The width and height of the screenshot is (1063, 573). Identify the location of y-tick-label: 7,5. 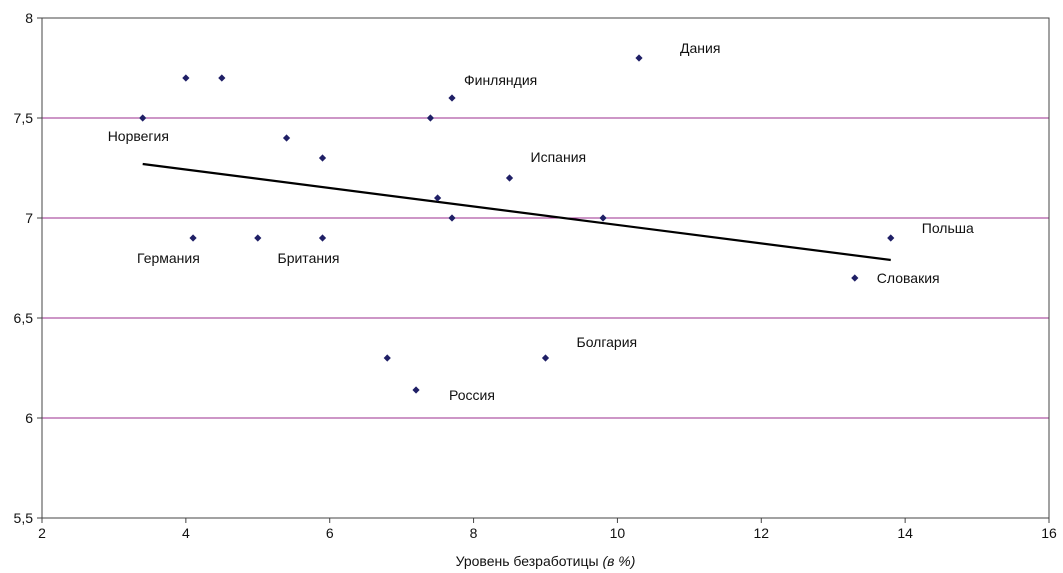
(24, 118).